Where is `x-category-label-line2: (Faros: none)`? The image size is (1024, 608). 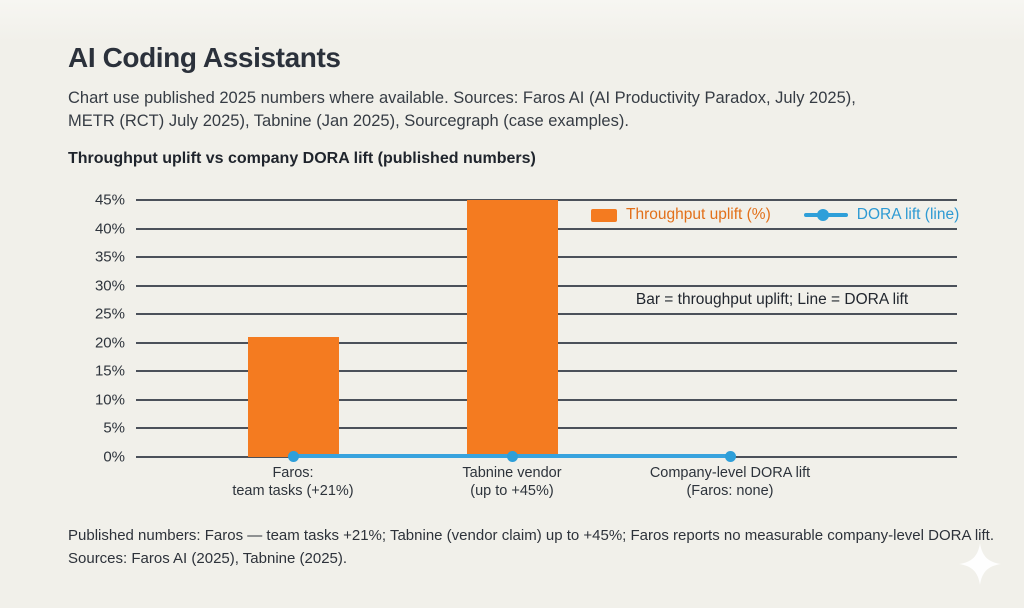
x-category-label-line2: (Faros: none) is located at coordinates (730, 491).